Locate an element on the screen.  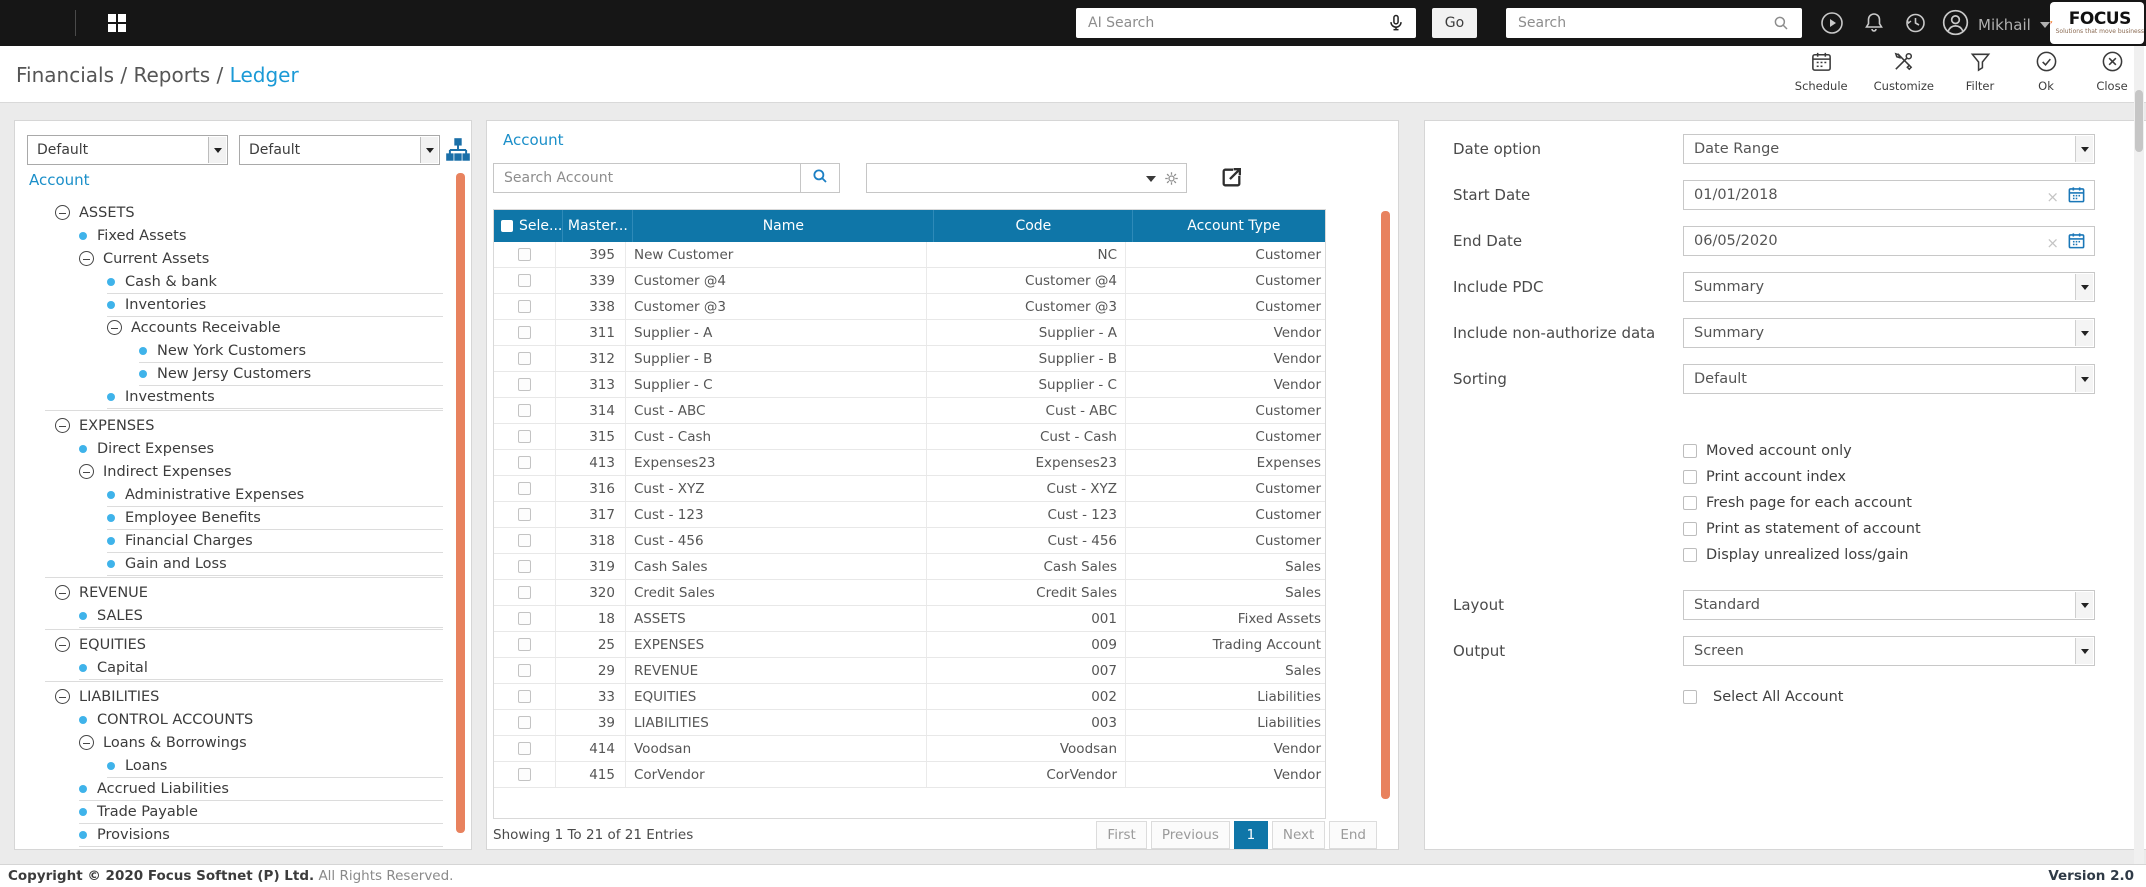
scrollbar-thumb is located at coordinates (2139, 121).